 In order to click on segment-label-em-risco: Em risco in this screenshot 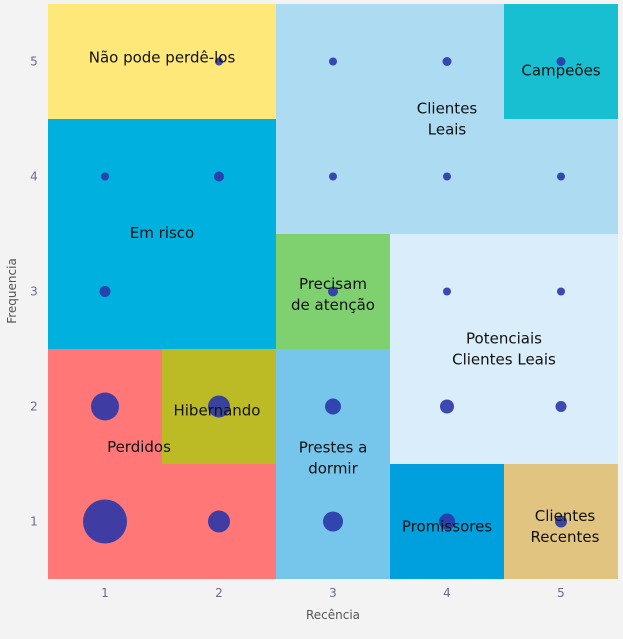, I will do `click(162, 233)`.